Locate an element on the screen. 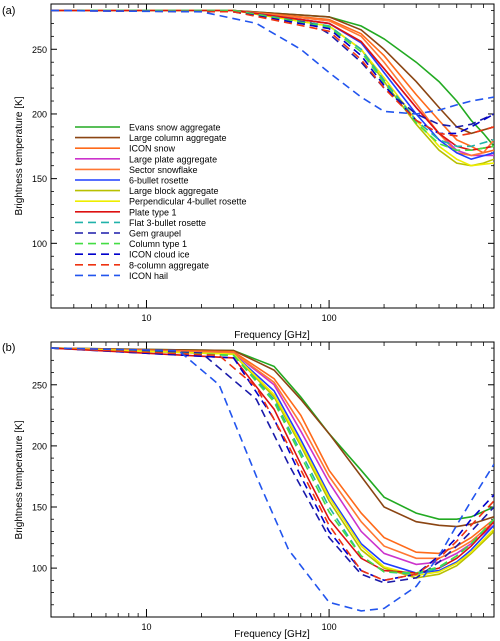 This screenshot has height=641, width=500. legend-label: Perpendicular 4-bullet rosette is located at coordinates (188, 202).